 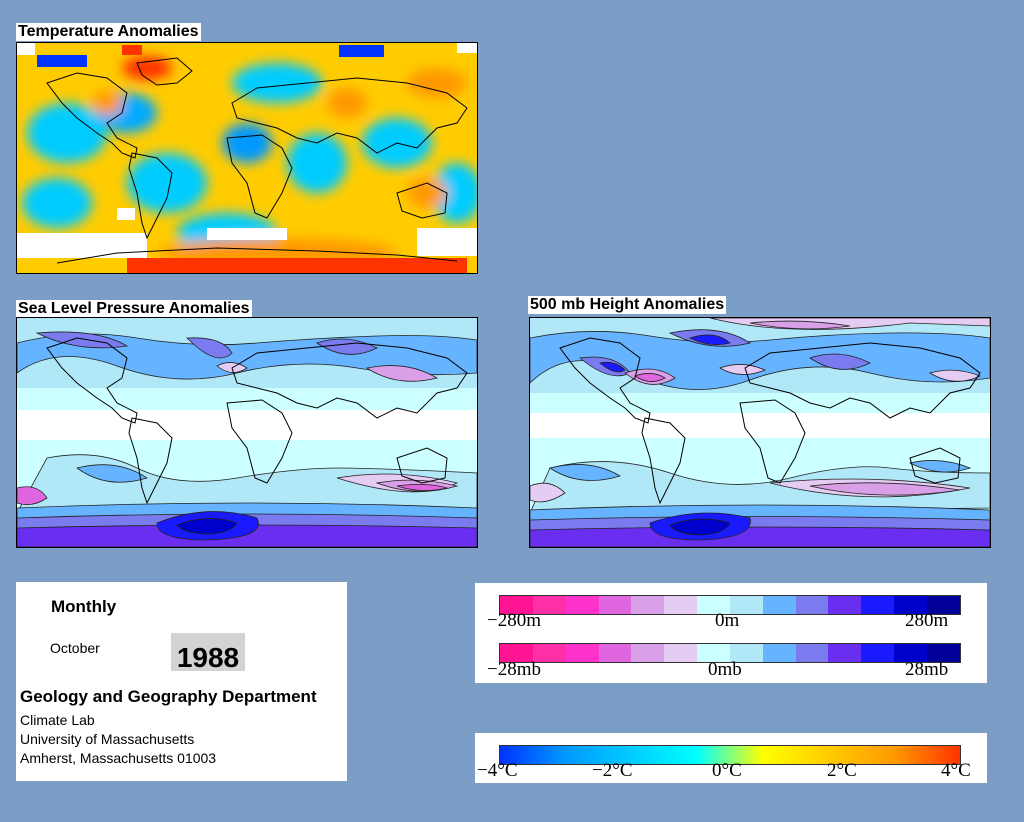 I want to click on temp-label-3: 2°C, so click(x=842, y=770).